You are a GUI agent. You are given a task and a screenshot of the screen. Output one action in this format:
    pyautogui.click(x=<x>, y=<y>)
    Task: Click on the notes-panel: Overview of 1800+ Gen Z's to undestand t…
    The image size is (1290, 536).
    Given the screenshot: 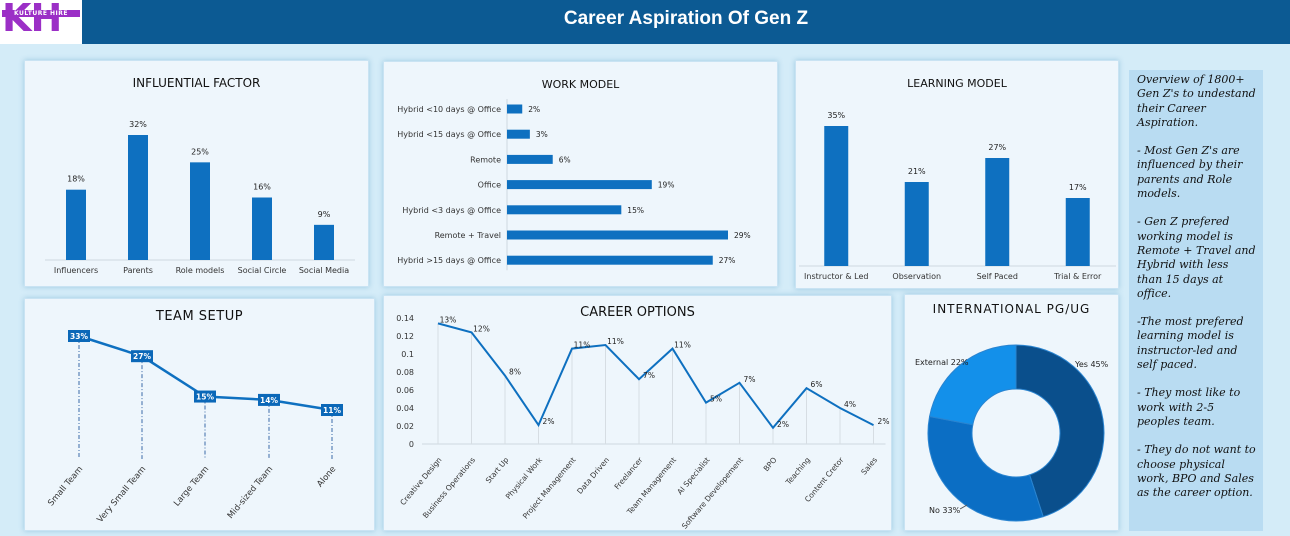 What is the action you would take?
    pyautogui.click(x=1196, y=300)
    